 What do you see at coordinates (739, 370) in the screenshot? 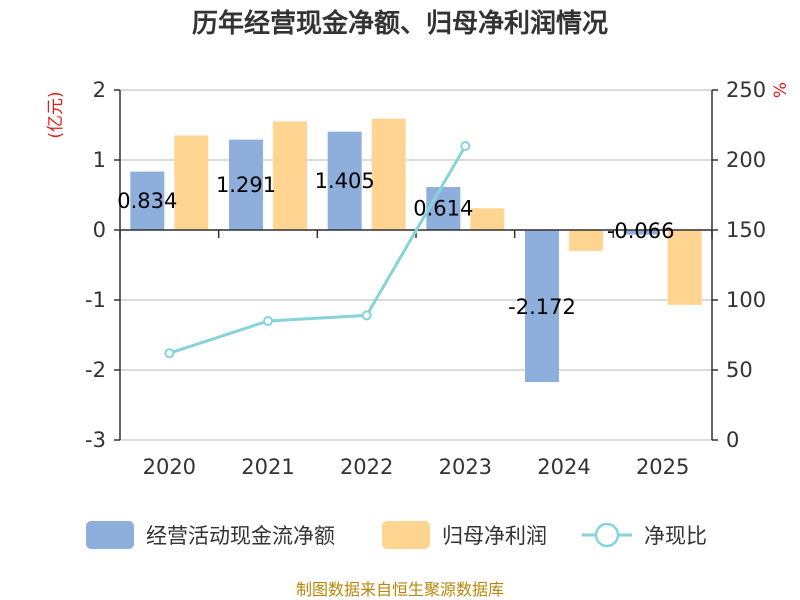
I see `right-axis-tick-label: 50` at bounding box center [739, 370].